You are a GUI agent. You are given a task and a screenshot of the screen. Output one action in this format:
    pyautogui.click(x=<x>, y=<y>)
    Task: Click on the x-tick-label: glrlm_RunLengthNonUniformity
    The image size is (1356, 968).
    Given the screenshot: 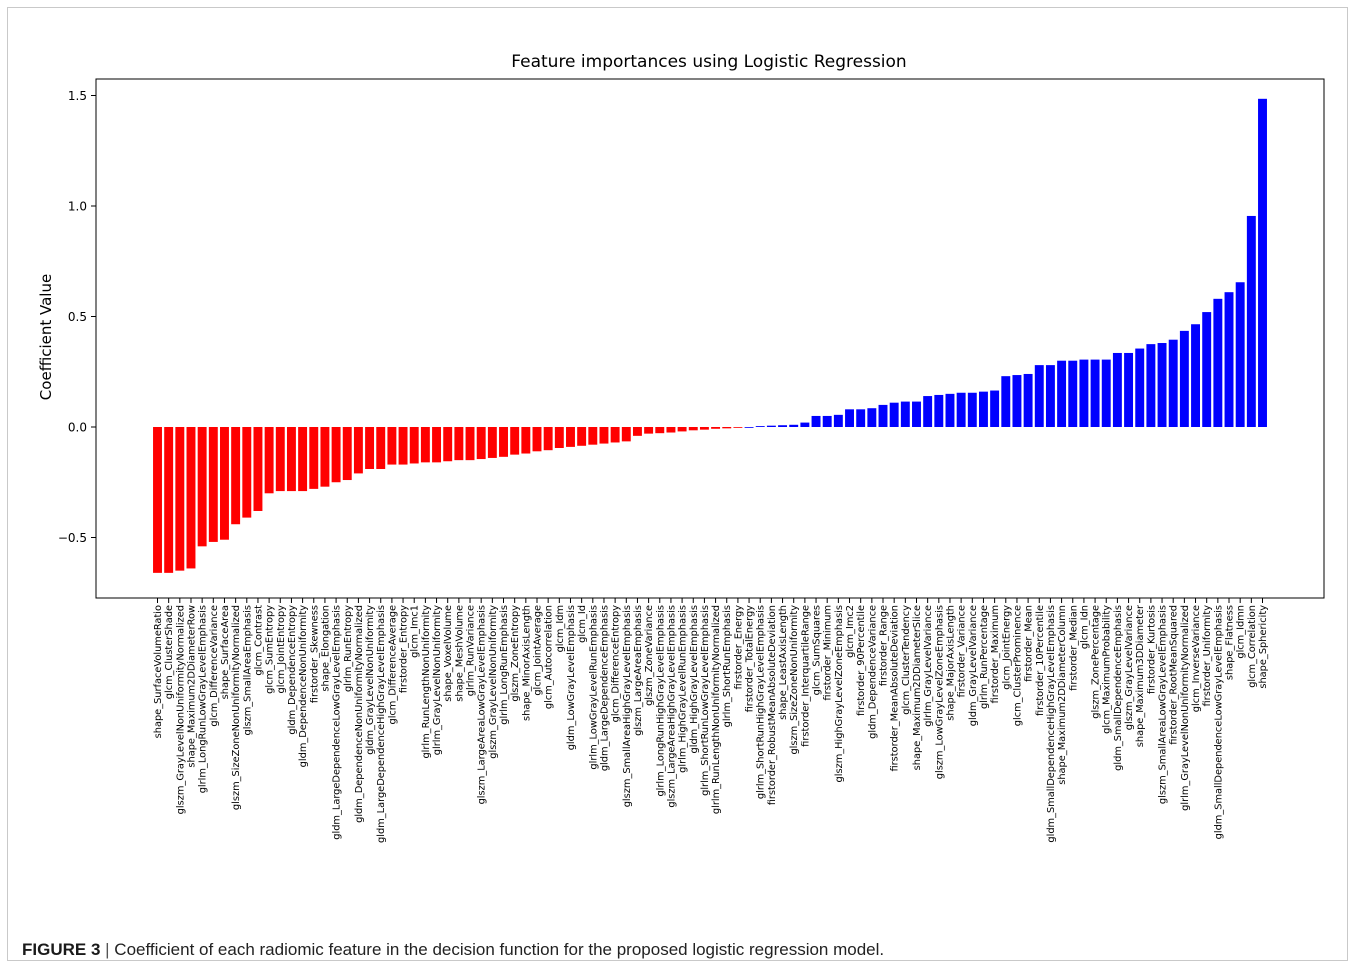 What is the action you would take?
    pyautogui.click(x=426, y=682)
    